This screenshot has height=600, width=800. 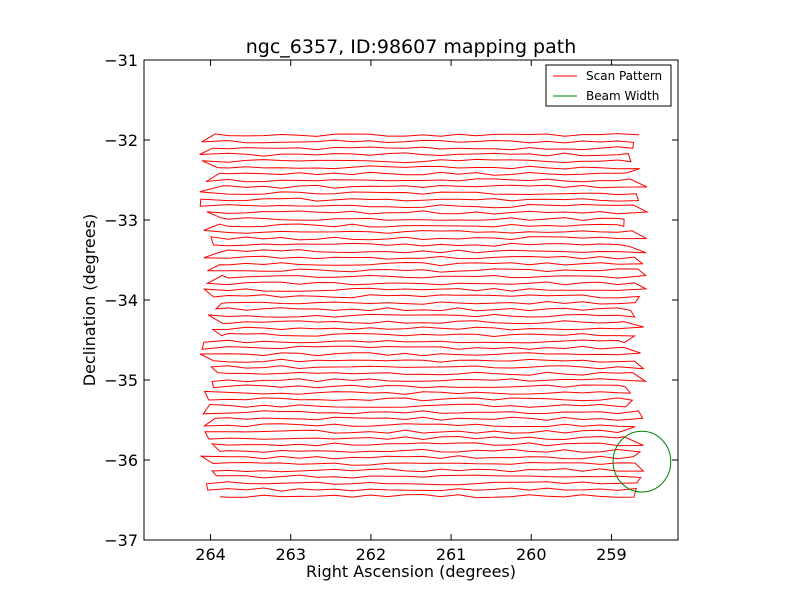 I want to click on x-tick-label: 263, so click(x=290, y=554).